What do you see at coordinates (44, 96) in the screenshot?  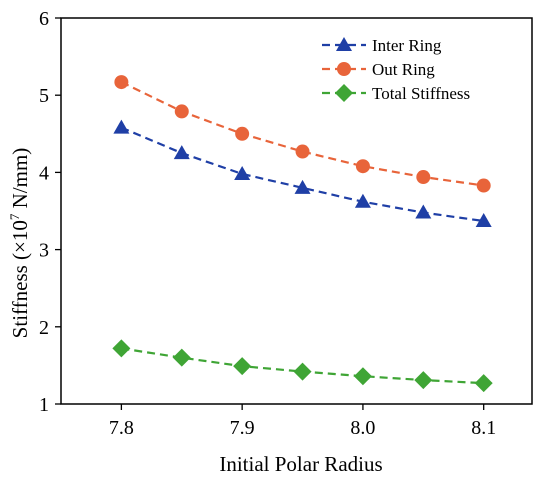 I see `y-tick-label: 5` at bounding box center [44, 96].